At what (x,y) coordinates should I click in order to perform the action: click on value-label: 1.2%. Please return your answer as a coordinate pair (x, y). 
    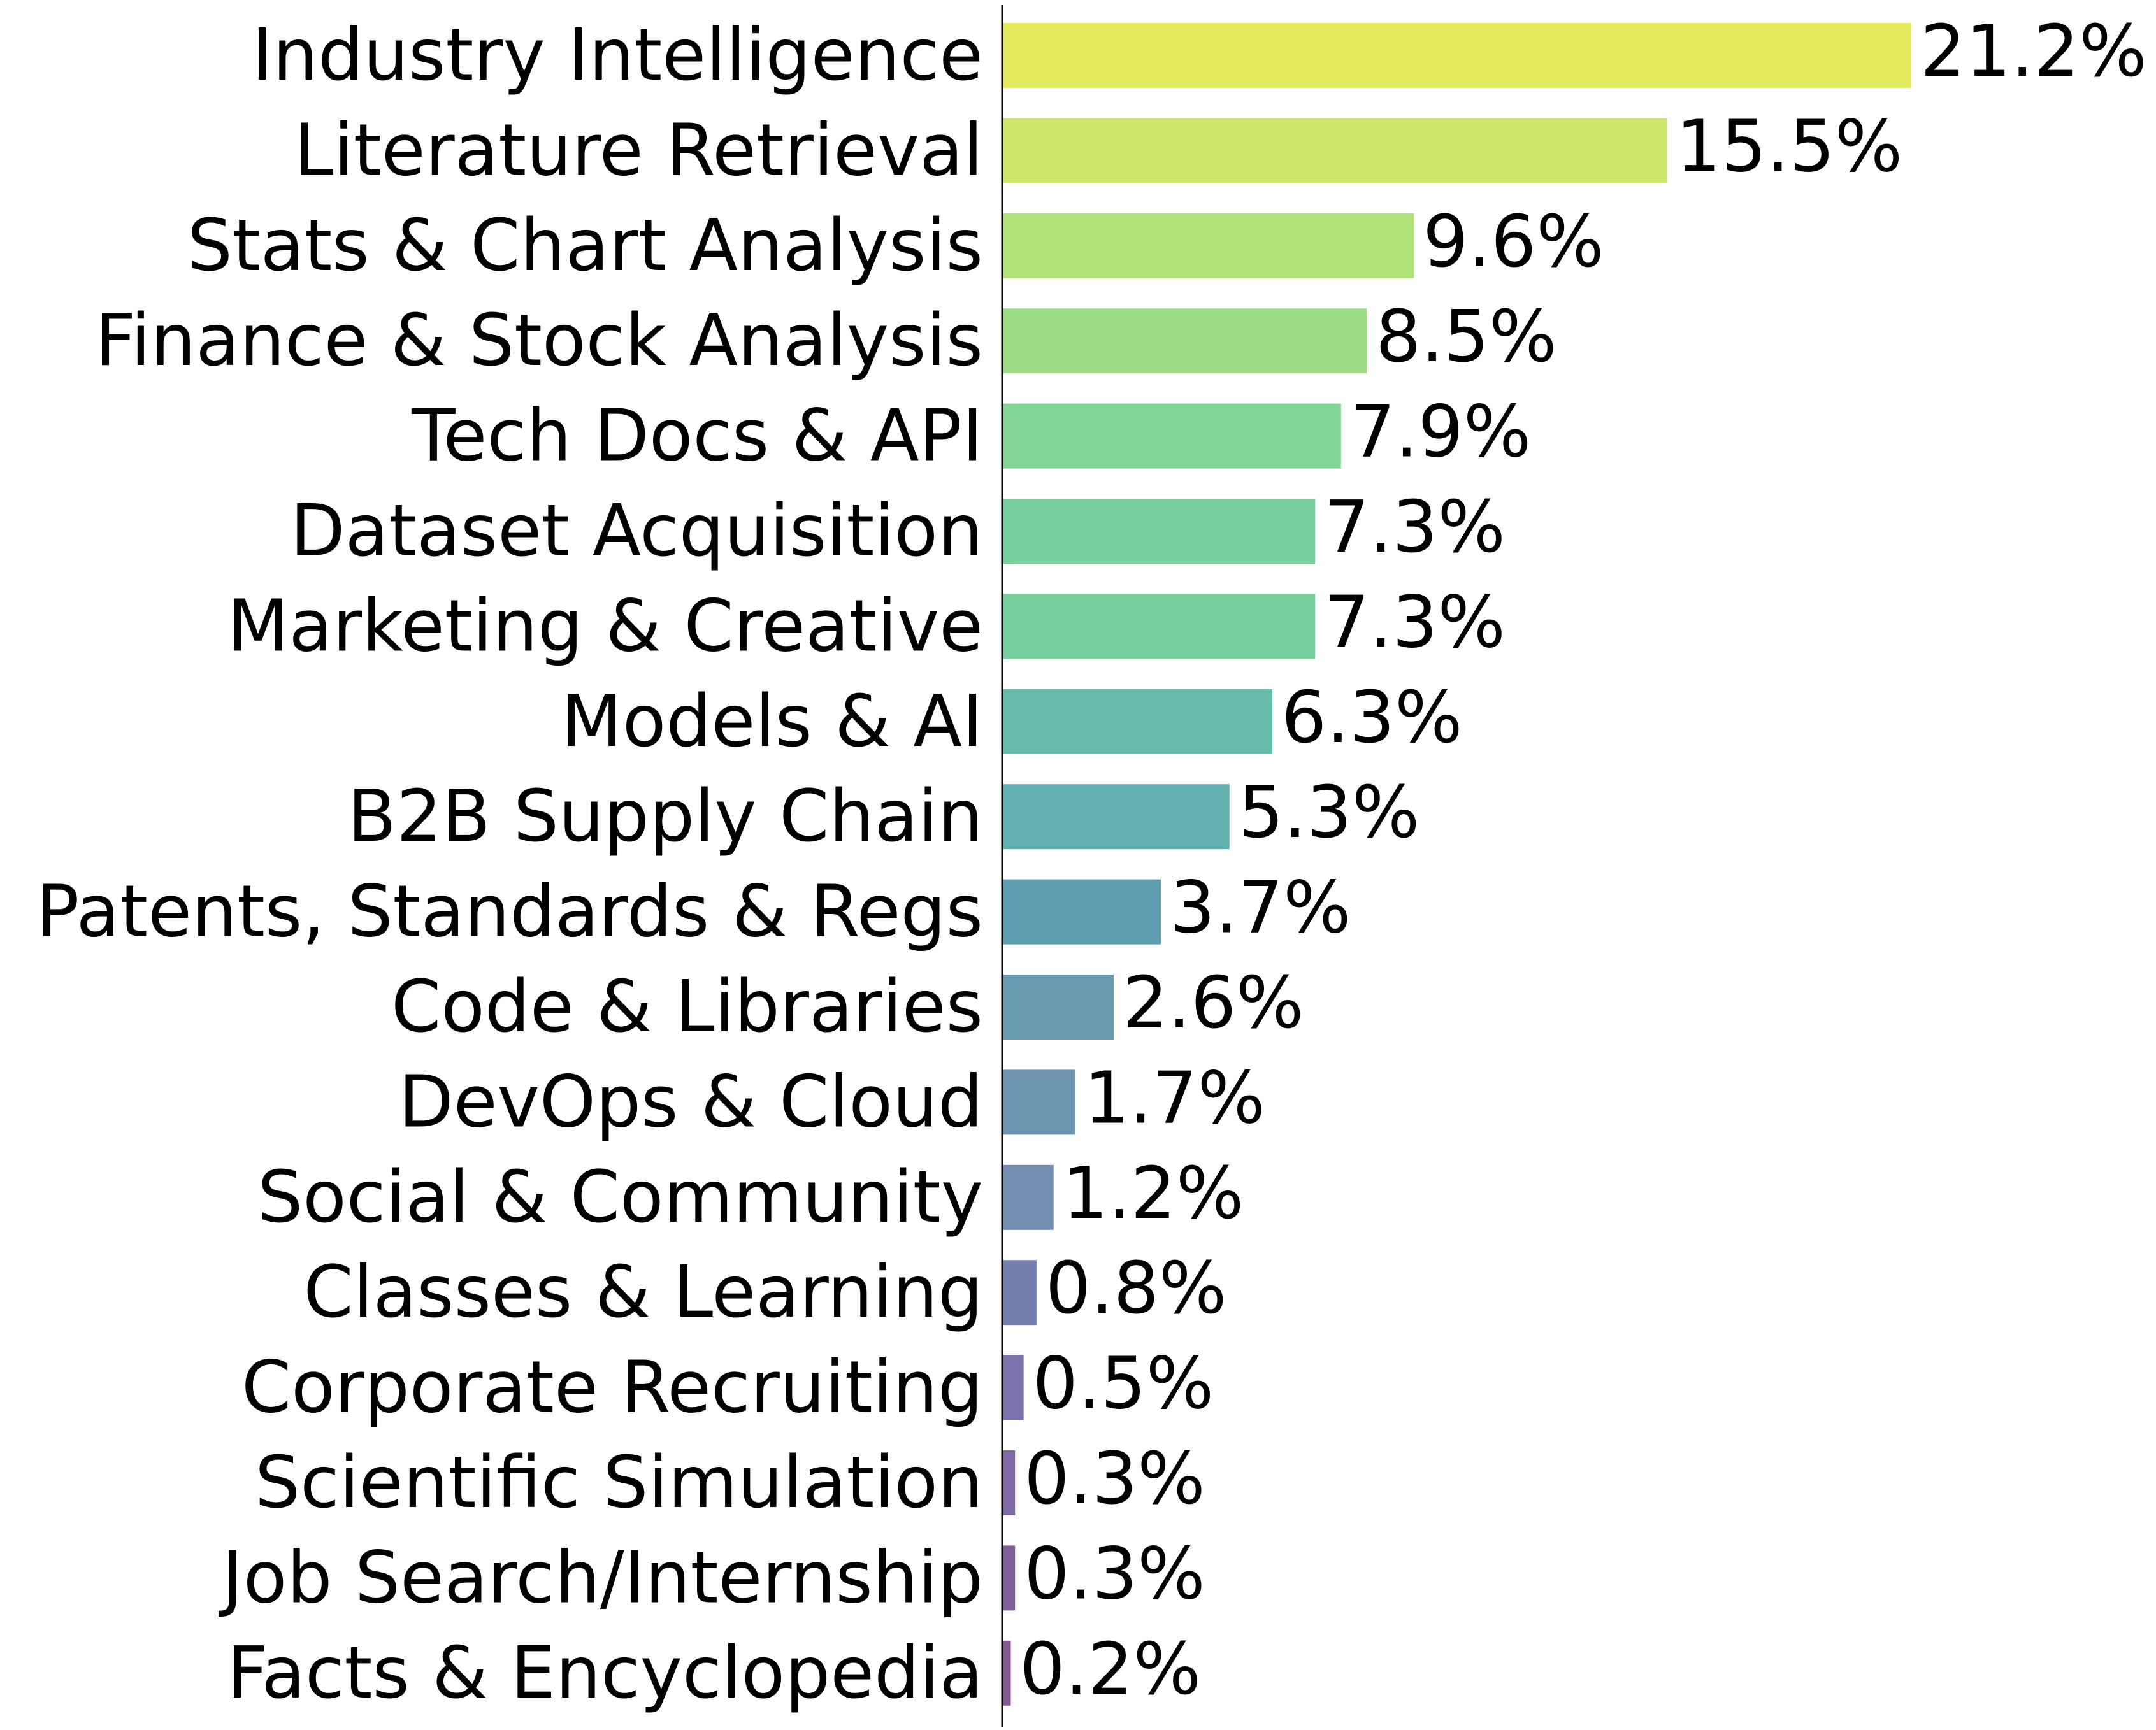
    Looking at the image, I should click on (1153, 1193).